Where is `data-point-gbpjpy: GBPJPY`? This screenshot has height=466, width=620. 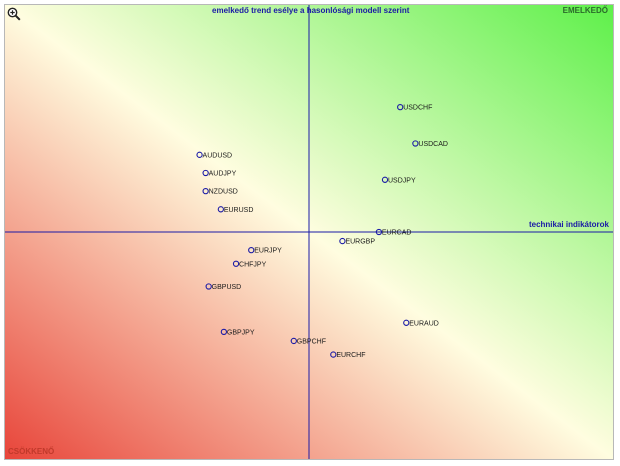 data-point-gbpjpy: GBPJPY is located at coordinates (237, 332).